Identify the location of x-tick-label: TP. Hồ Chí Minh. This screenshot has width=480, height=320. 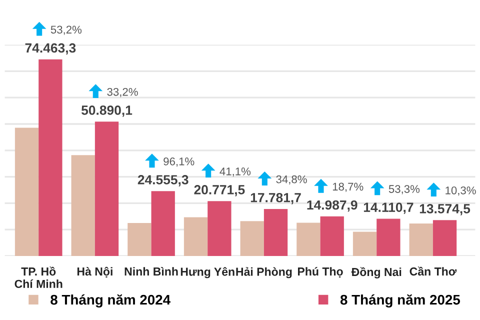
(38, 277).